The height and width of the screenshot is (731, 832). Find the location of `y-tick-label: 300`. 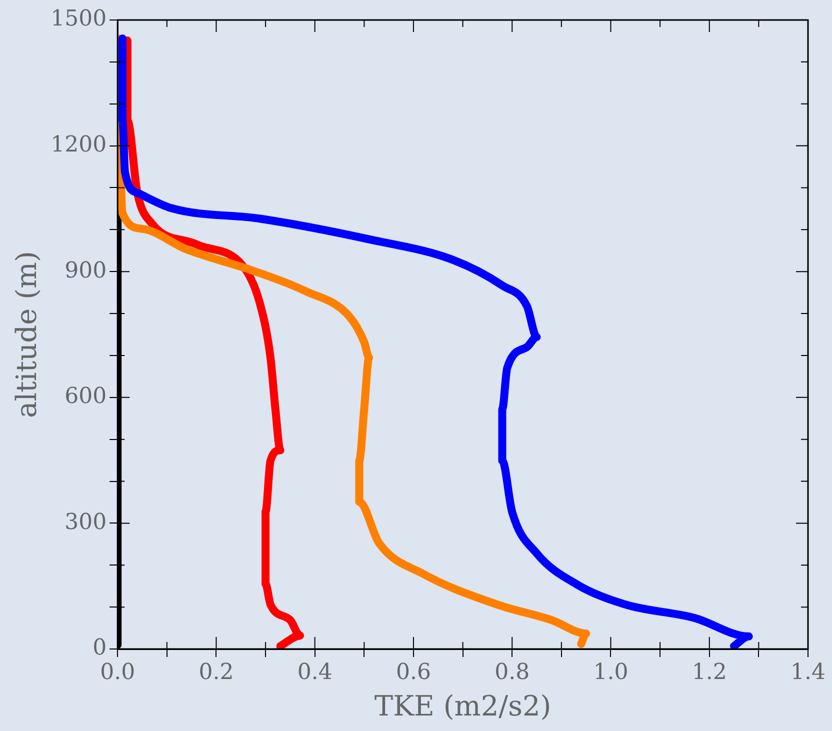

y-tick-label: 300 is located at coordinates (85, 522).